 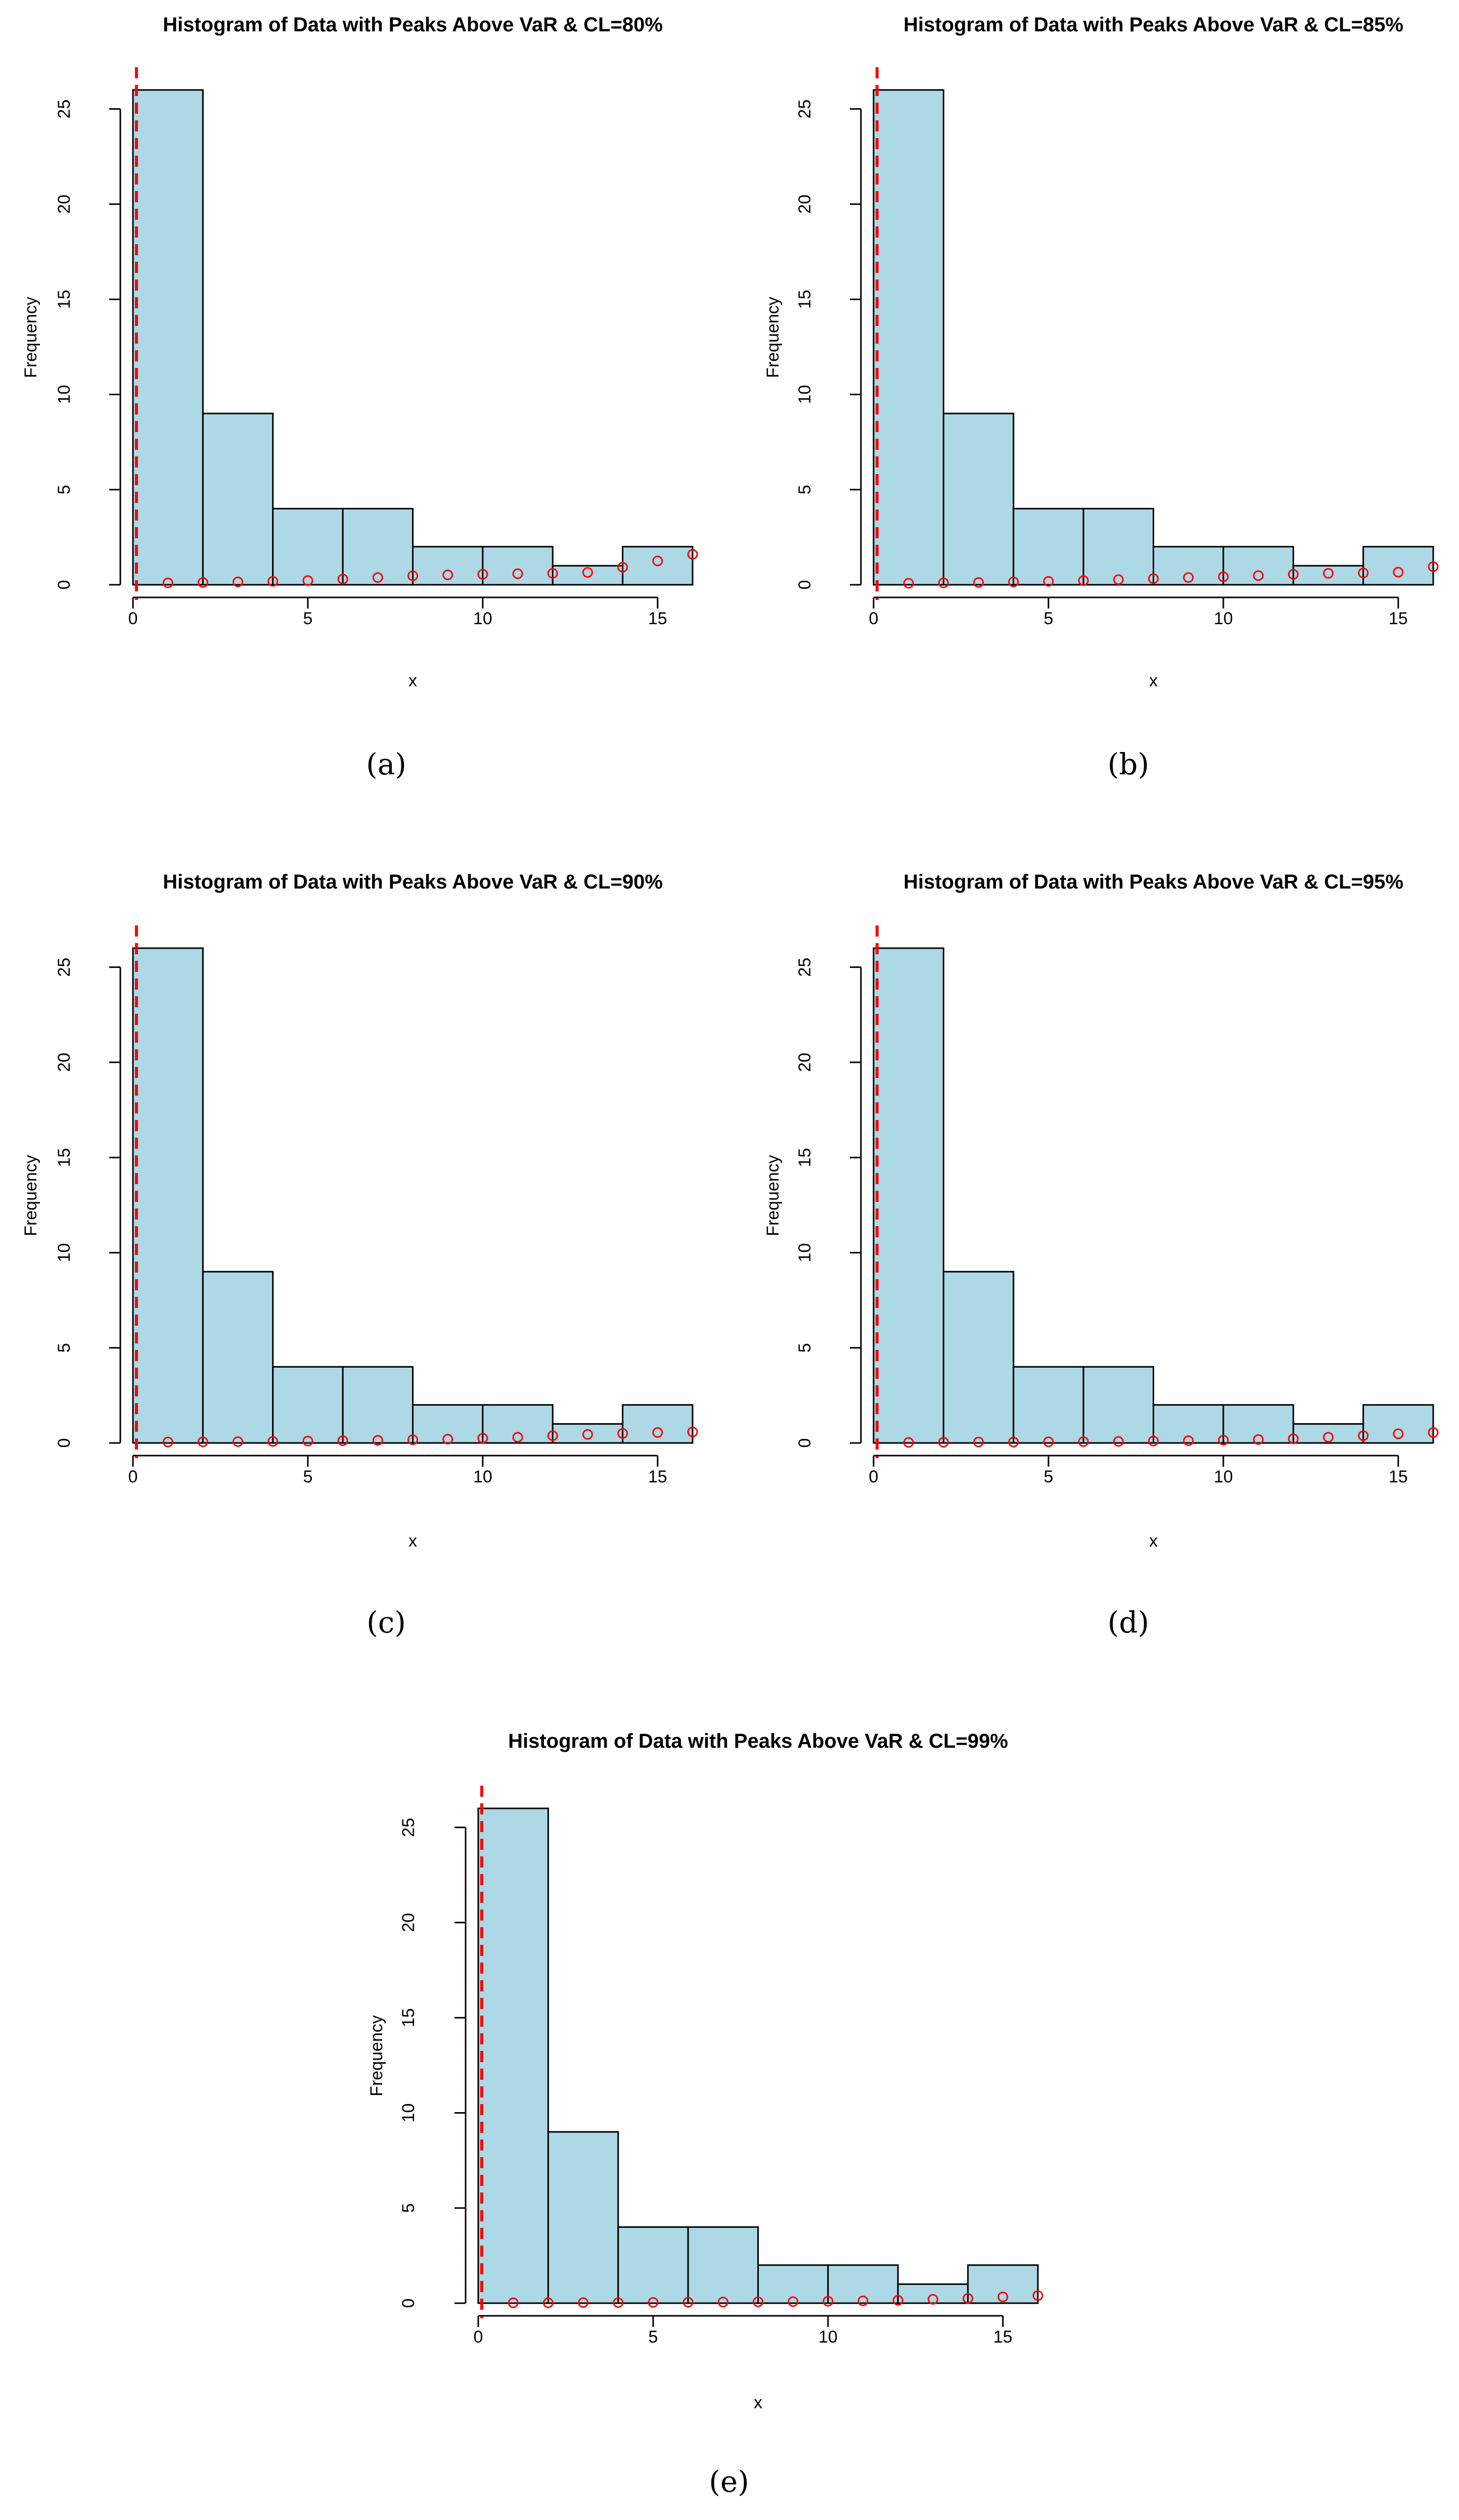 What do you see at coordinates (387, 1622) in the screenshot?
I see `subfigure-caption: (c)` at bounding box center [387, 1622].